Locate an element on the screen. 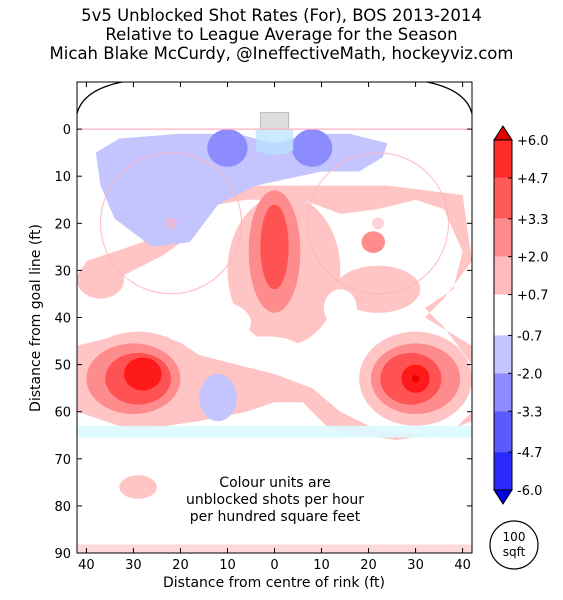  y-tick-label: 20 is located at coordinates (62, 224).